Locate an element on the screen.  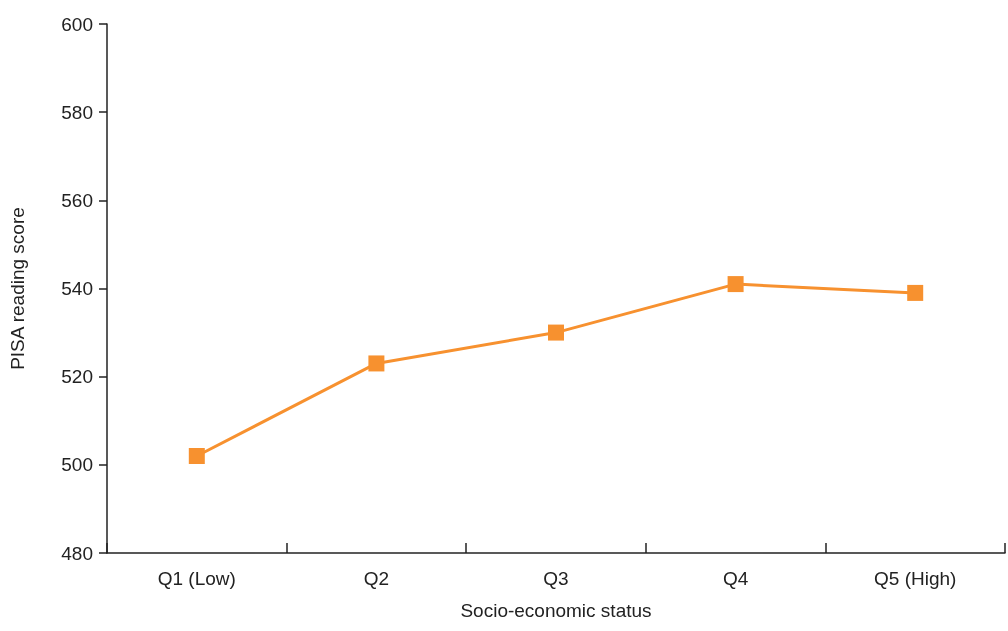
y-tick-label: 600 is located at coordinates (77, 24).